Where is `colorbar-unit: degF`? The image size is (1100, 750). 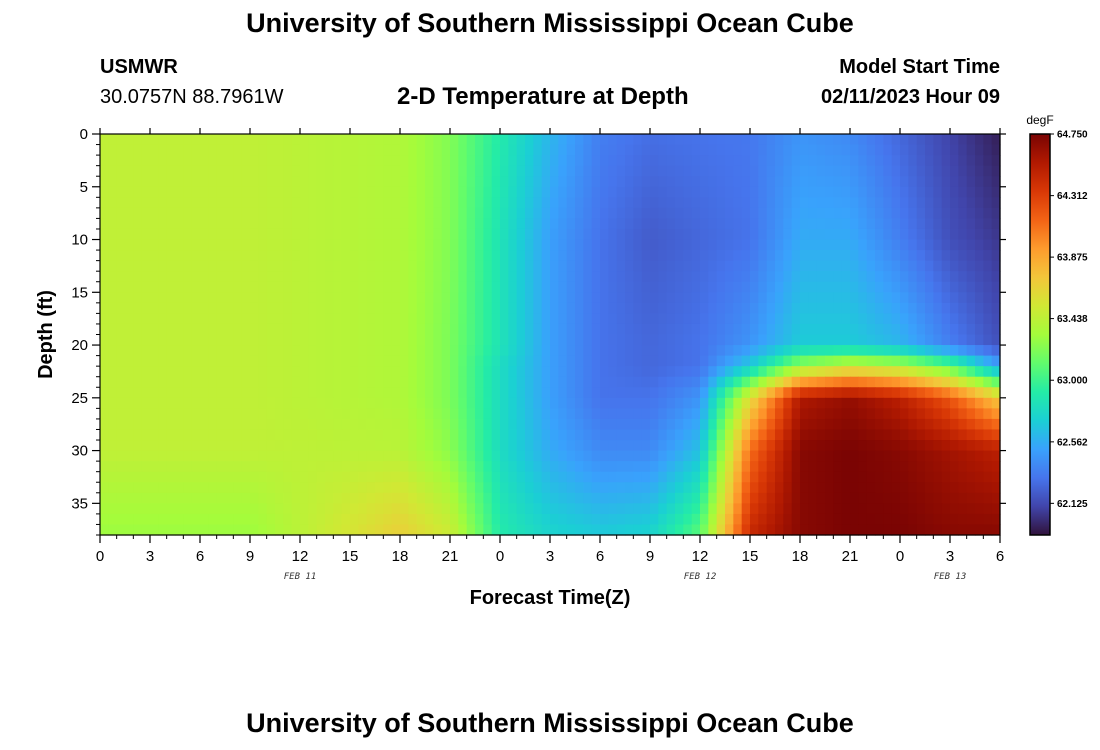 colorbar-unit: degF is located at coordinates (1039, 120).